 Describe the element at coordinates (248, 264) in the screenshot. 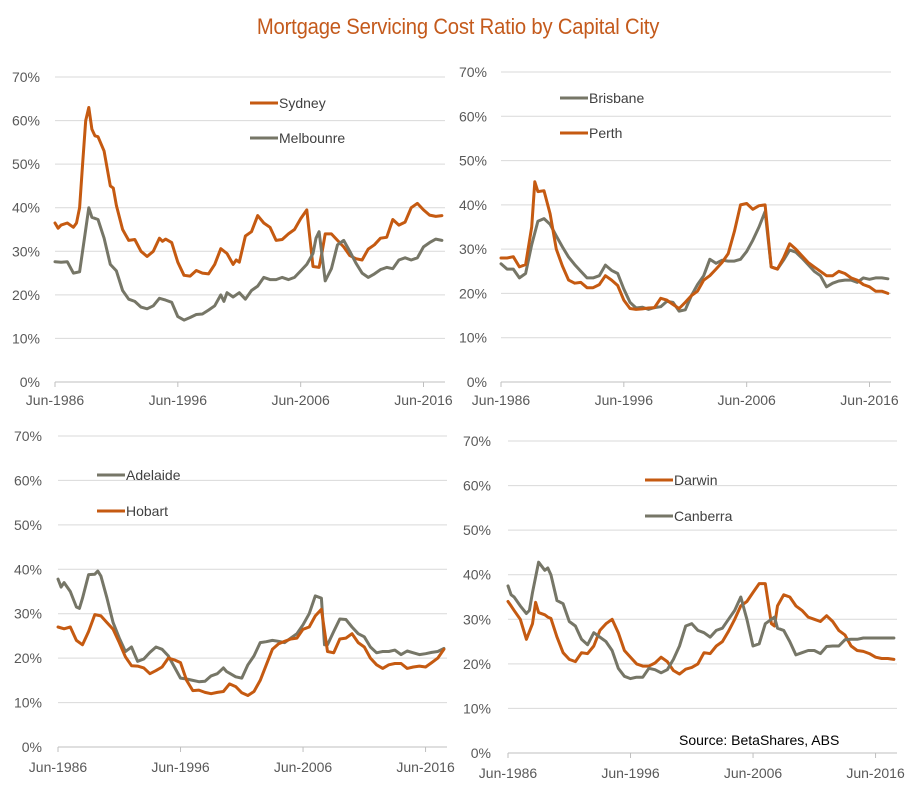

I see `series-line-melbourne` at that location.